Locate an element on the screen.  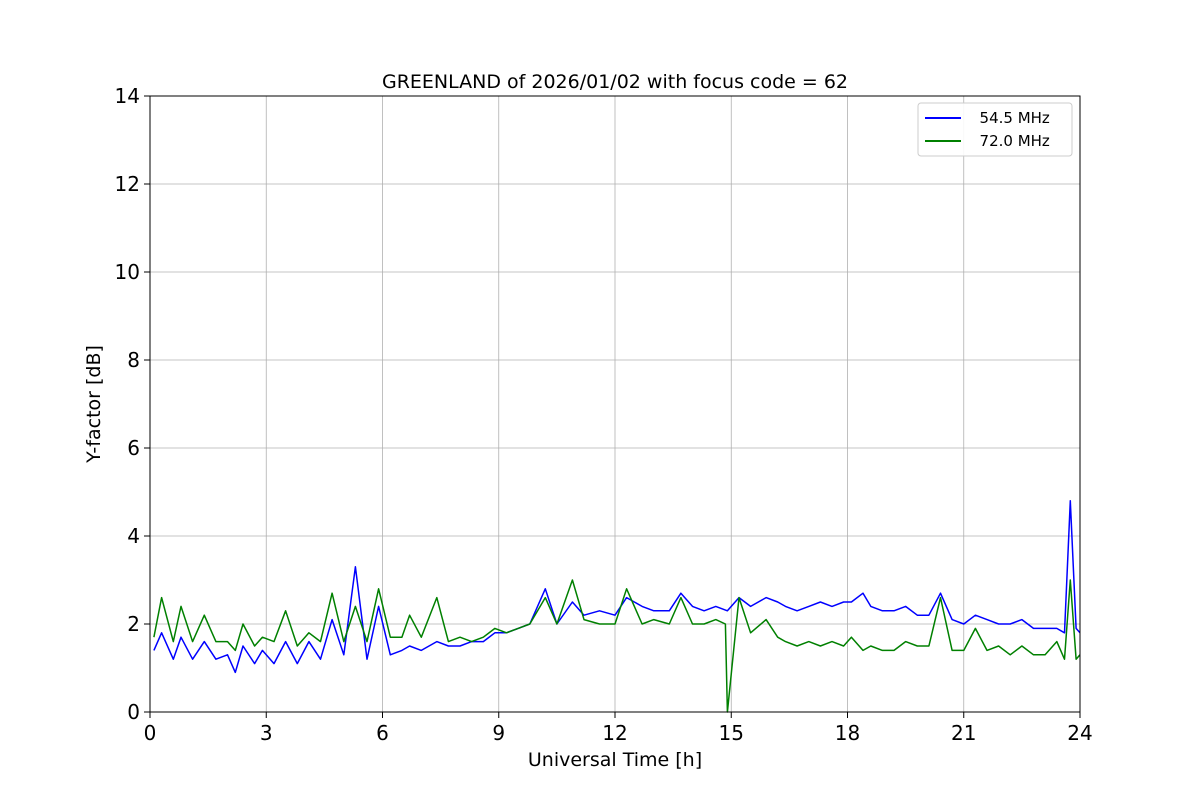
x-tick-label: 0 is located at coordinates (150, 733).